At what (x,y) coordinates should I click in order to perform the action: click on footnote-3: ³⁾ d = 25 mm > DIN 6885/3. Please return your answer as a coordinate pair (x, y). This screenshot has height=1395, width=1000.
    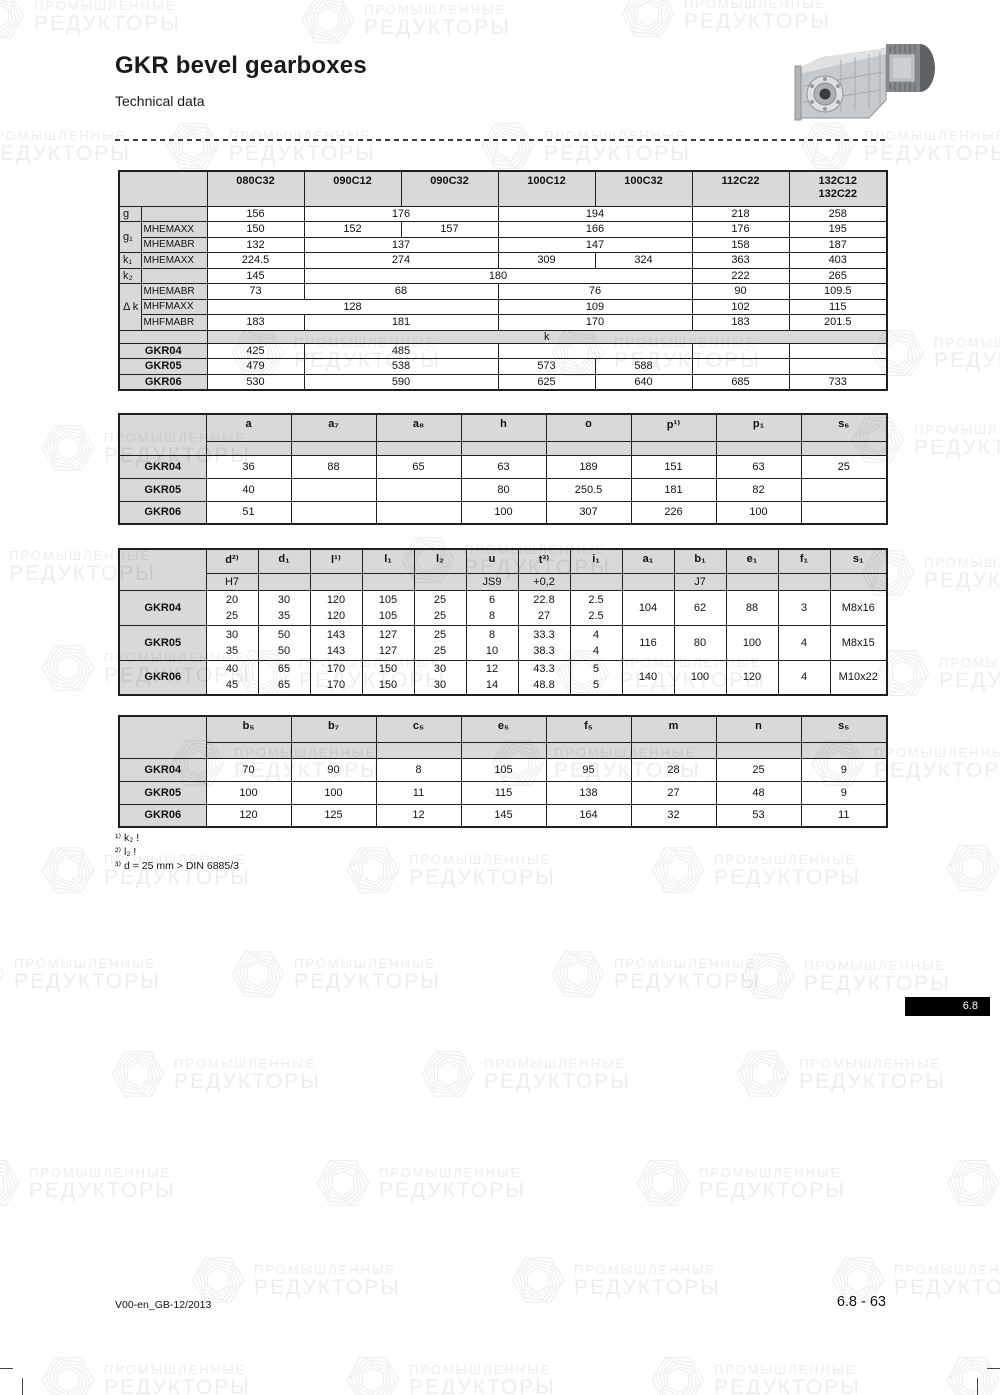
    Looking at the image, I should click on (177, 866).